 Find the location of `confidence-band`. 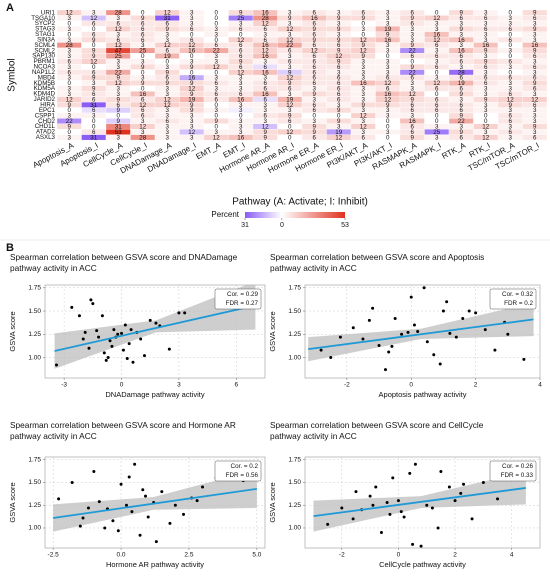

confidence-band is located at coordinates (155, 500).